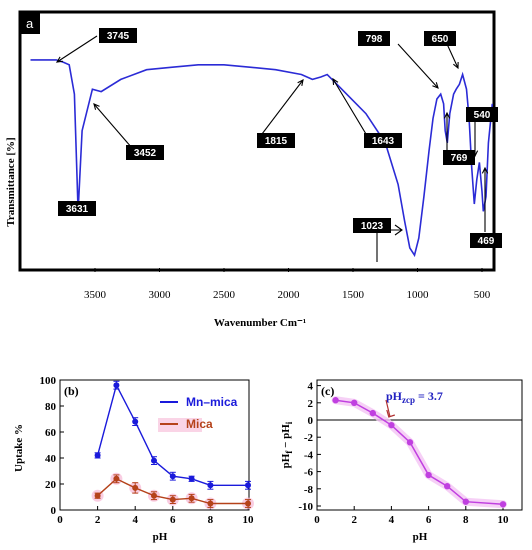 The width and height of the screenshot is (532, 550). I want to click on ftir-peak-text: 3631, so click(77, 209).